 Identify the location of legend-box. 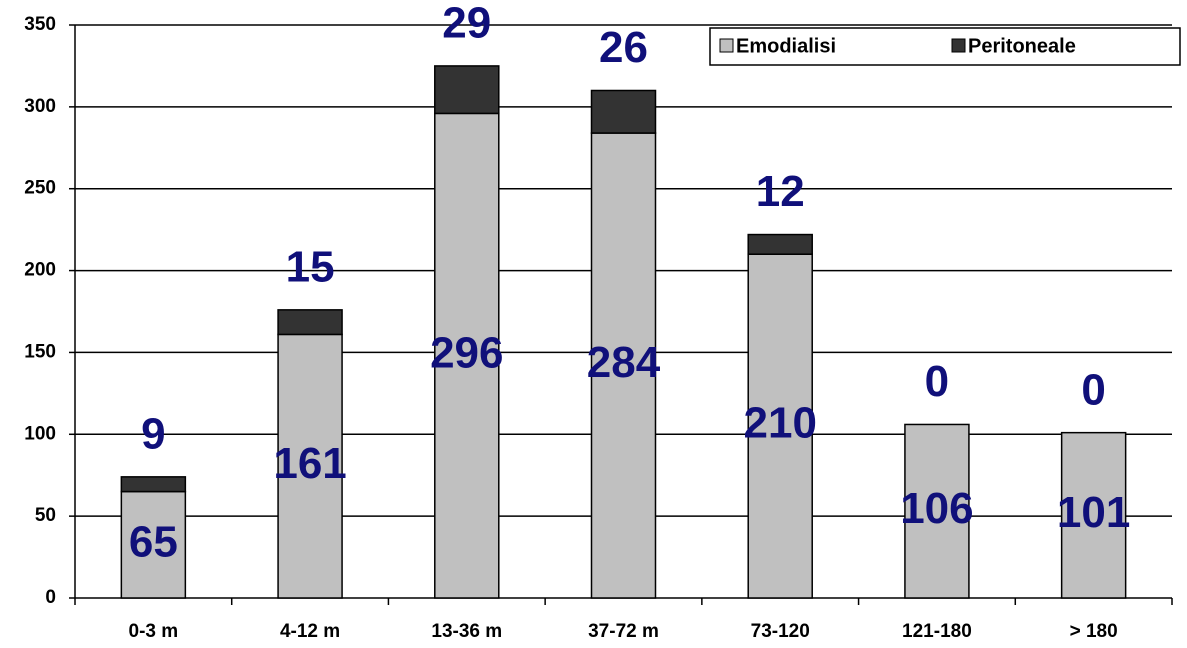
(945, 46).